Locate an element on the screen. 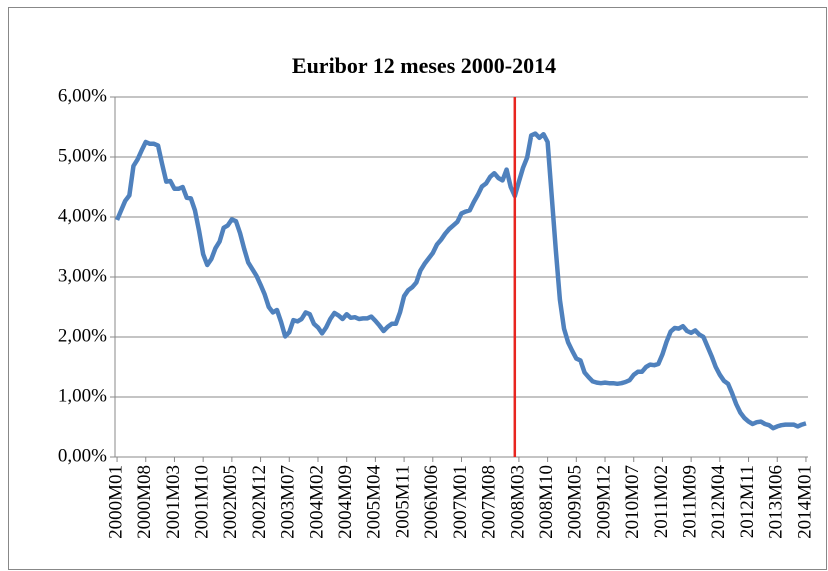 Image resolution: width=828 pixels, height=571 pixels. x-tick-label: 2000M01 is located at coordinates (115, 502).